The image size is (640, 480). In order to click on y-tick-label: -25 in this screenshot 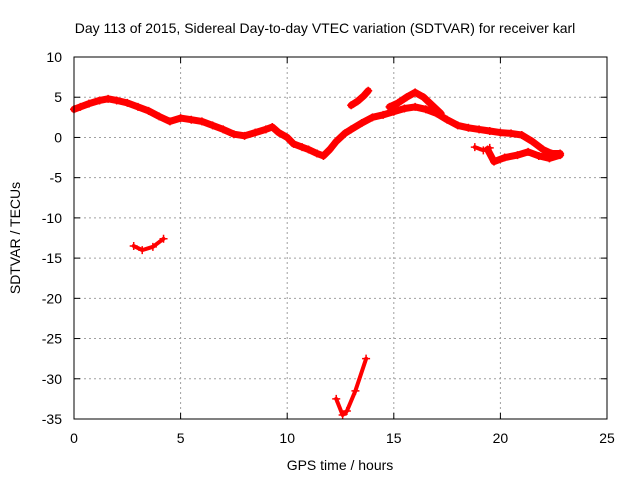, I will do `click(52, 339)`.